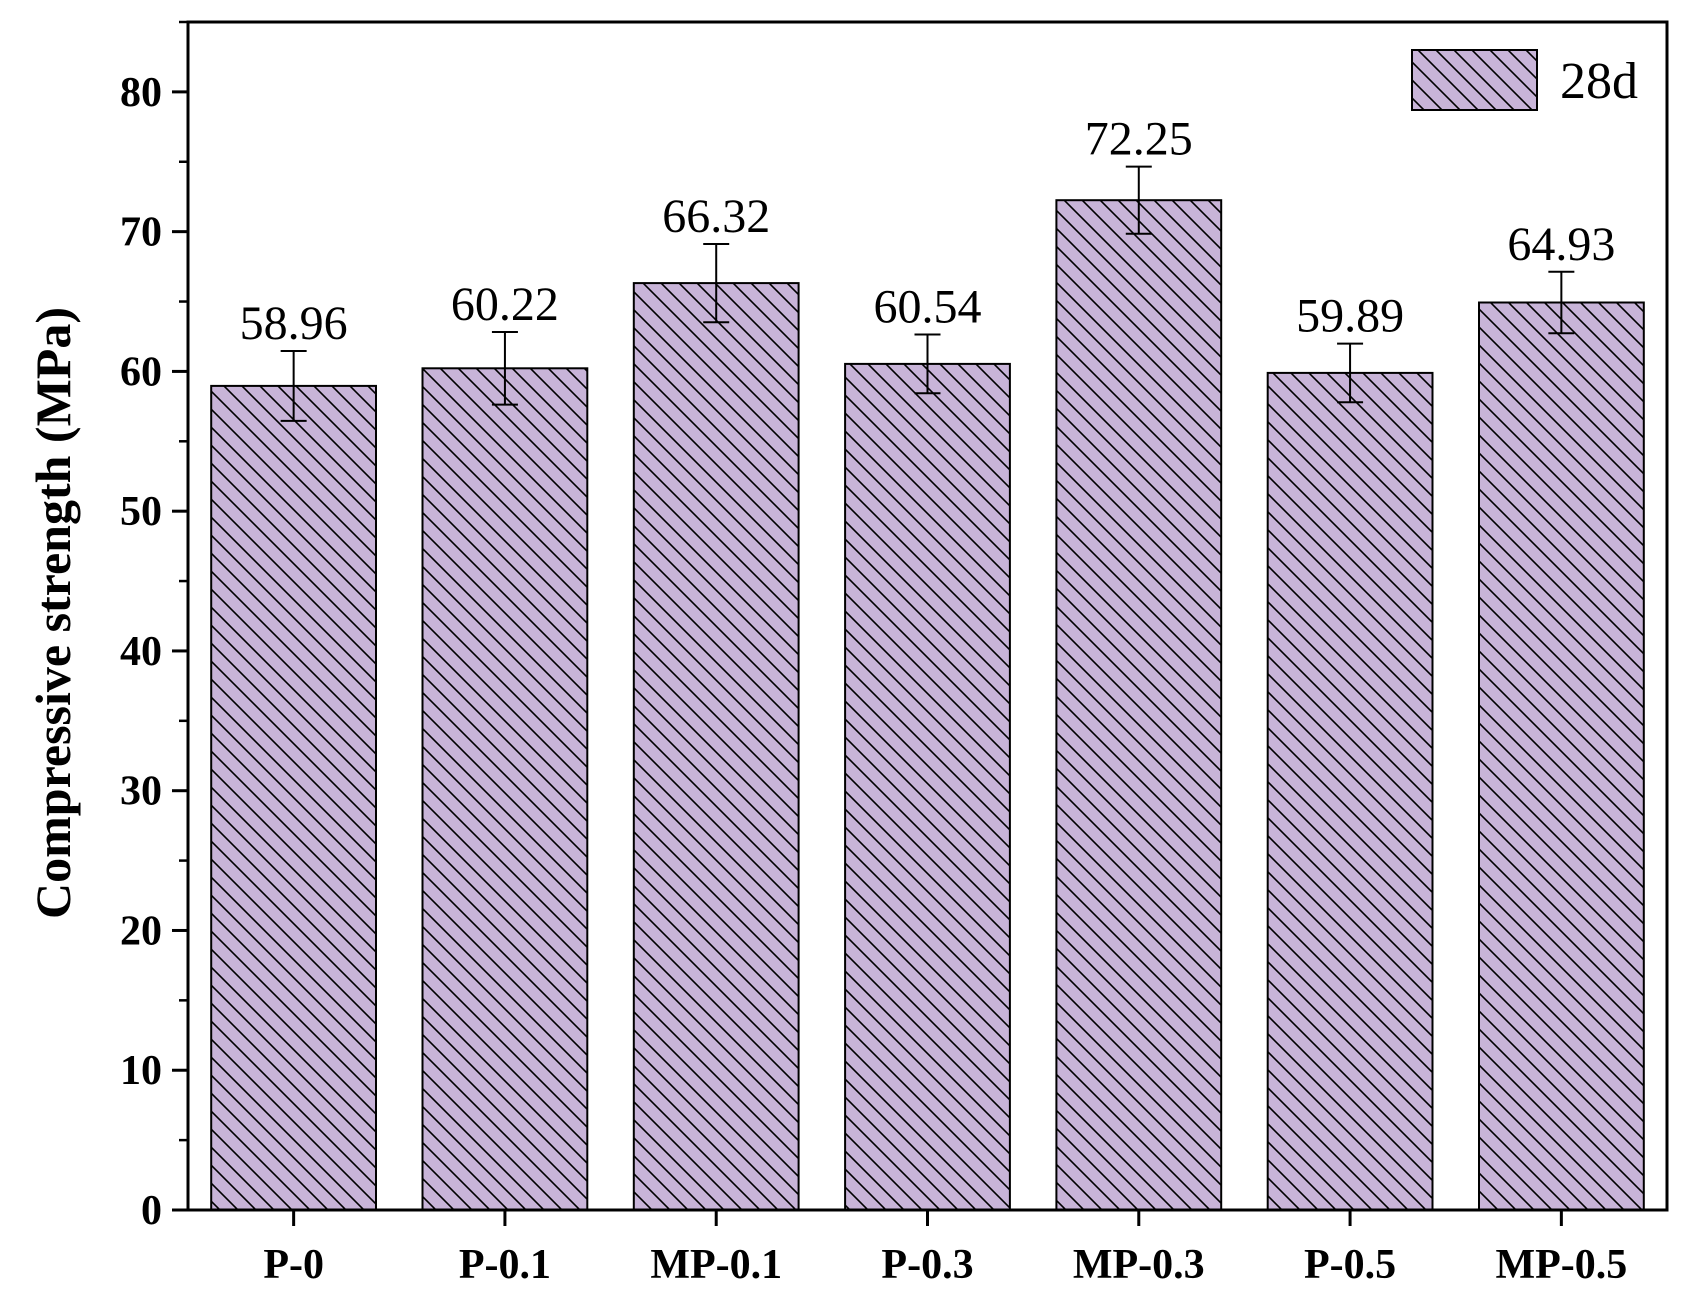 The height and width of the screenshot is (1307, 1684). I want to click on data-label: 66.32, so click(716, 216).